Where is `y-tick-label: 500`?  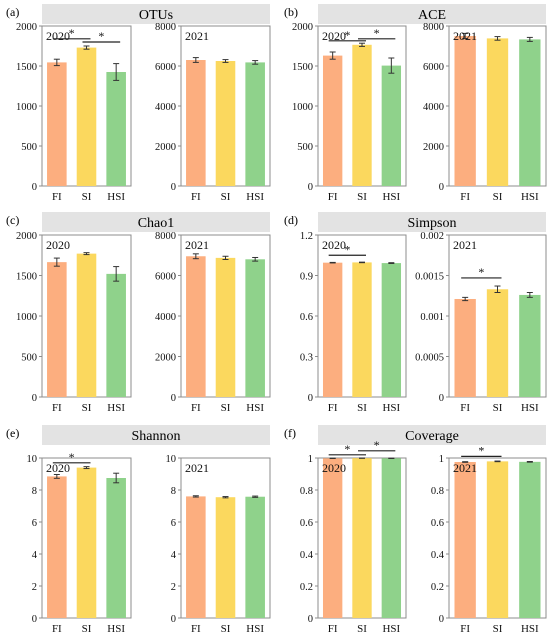
y-tick-label: 500 is located at coordinates (29, 358).